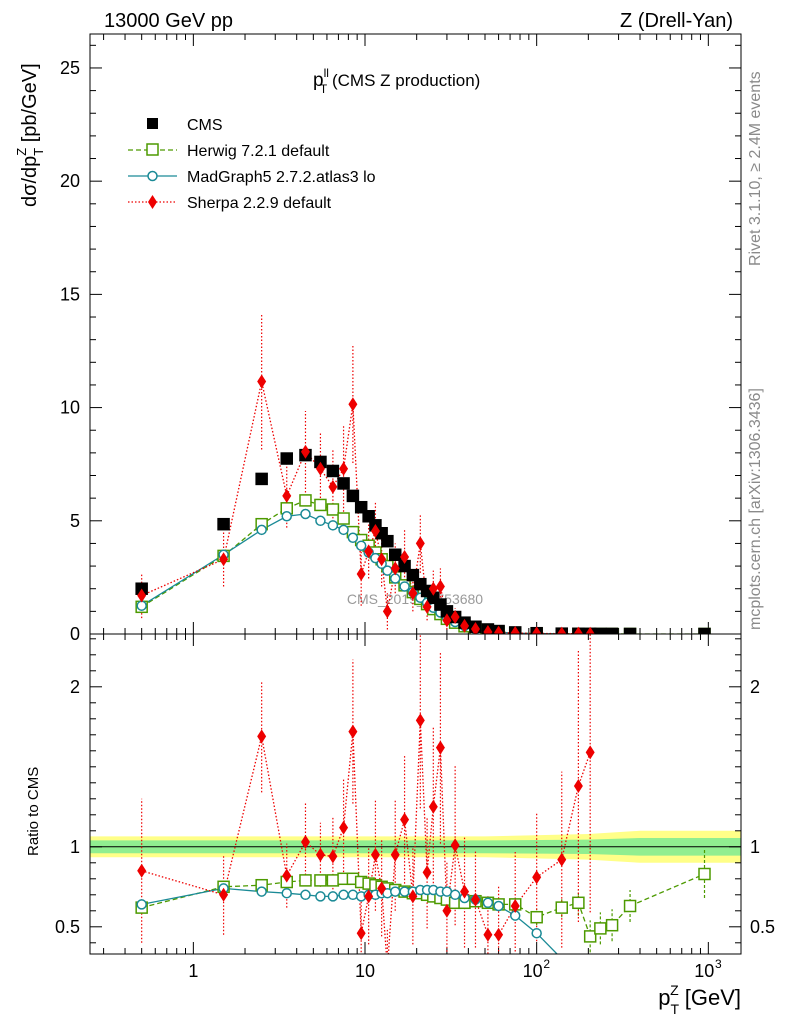 This screenshot has width=786, height=1024. Describe the element at coordinates (152, 202) in the screenshot. I see `legend-marker-sherpa` at that location.